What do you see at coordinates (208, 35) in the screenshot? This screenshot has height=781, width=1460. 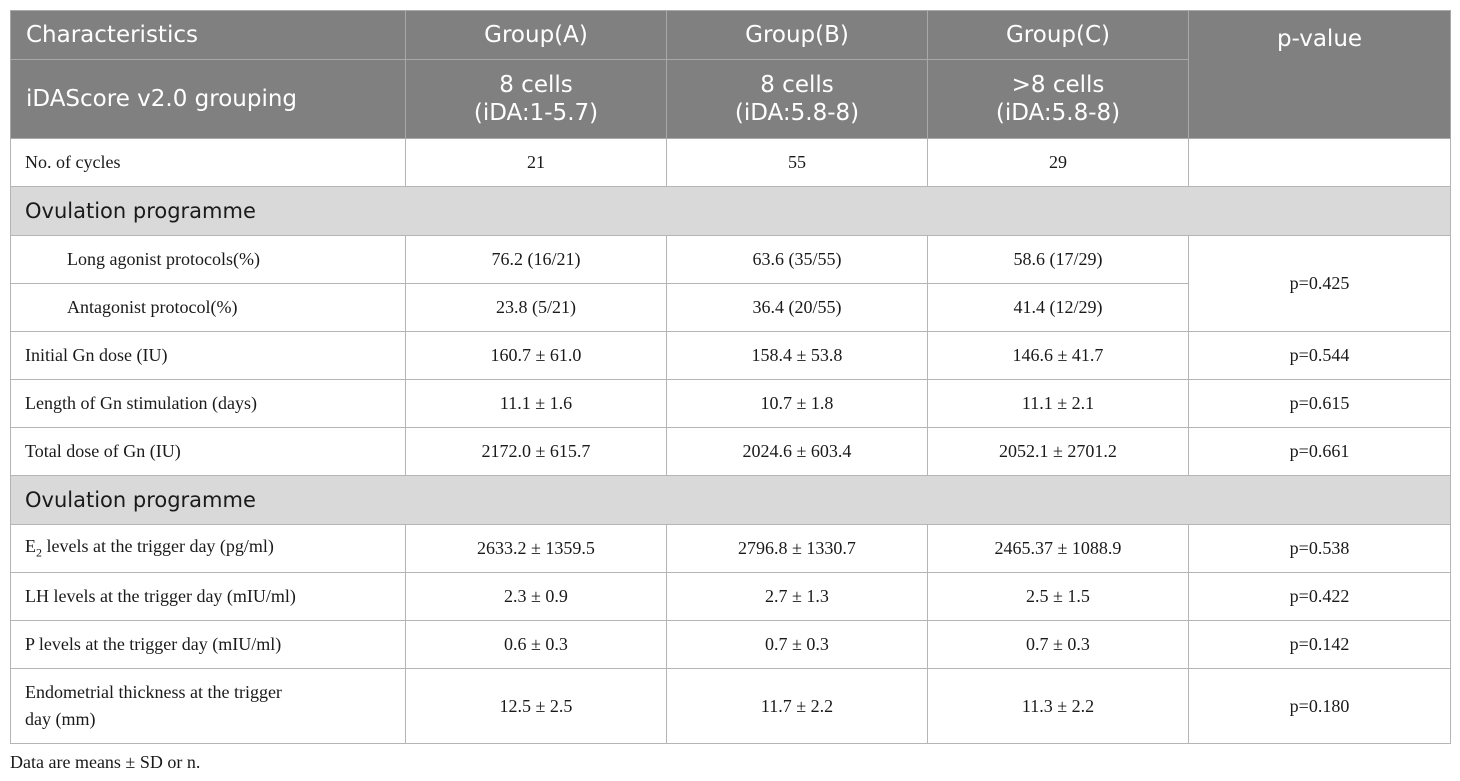 I see `header-characteristics: Characteristics` at bounding box center [208, 35].